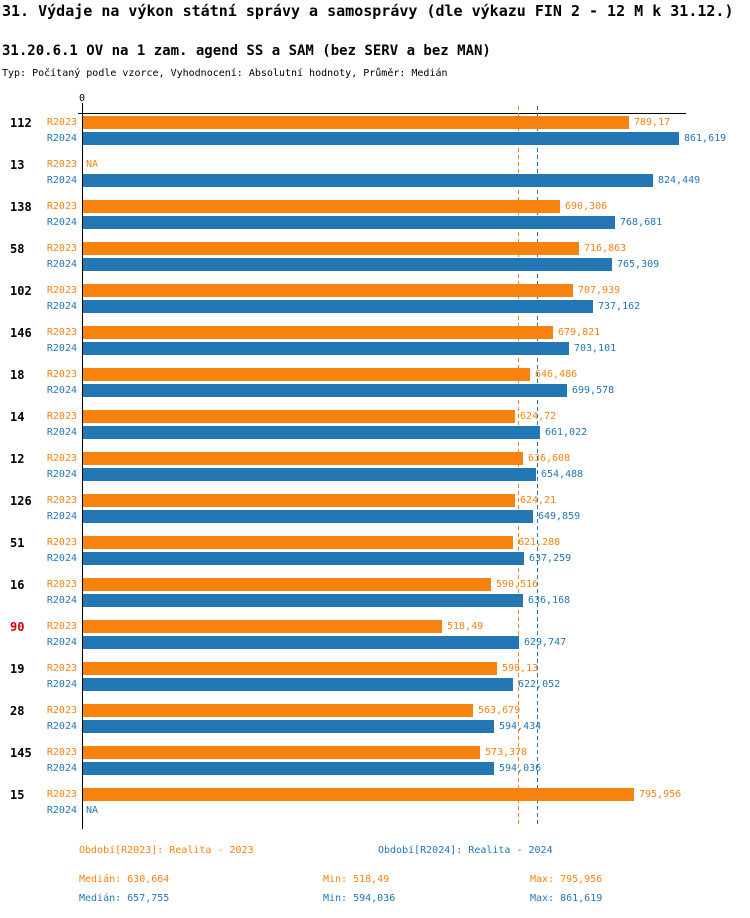  What do you see at coordinates (82, 108) in the screenshot?
I see `axis-zero-tick` at bounding box center [82, 108].